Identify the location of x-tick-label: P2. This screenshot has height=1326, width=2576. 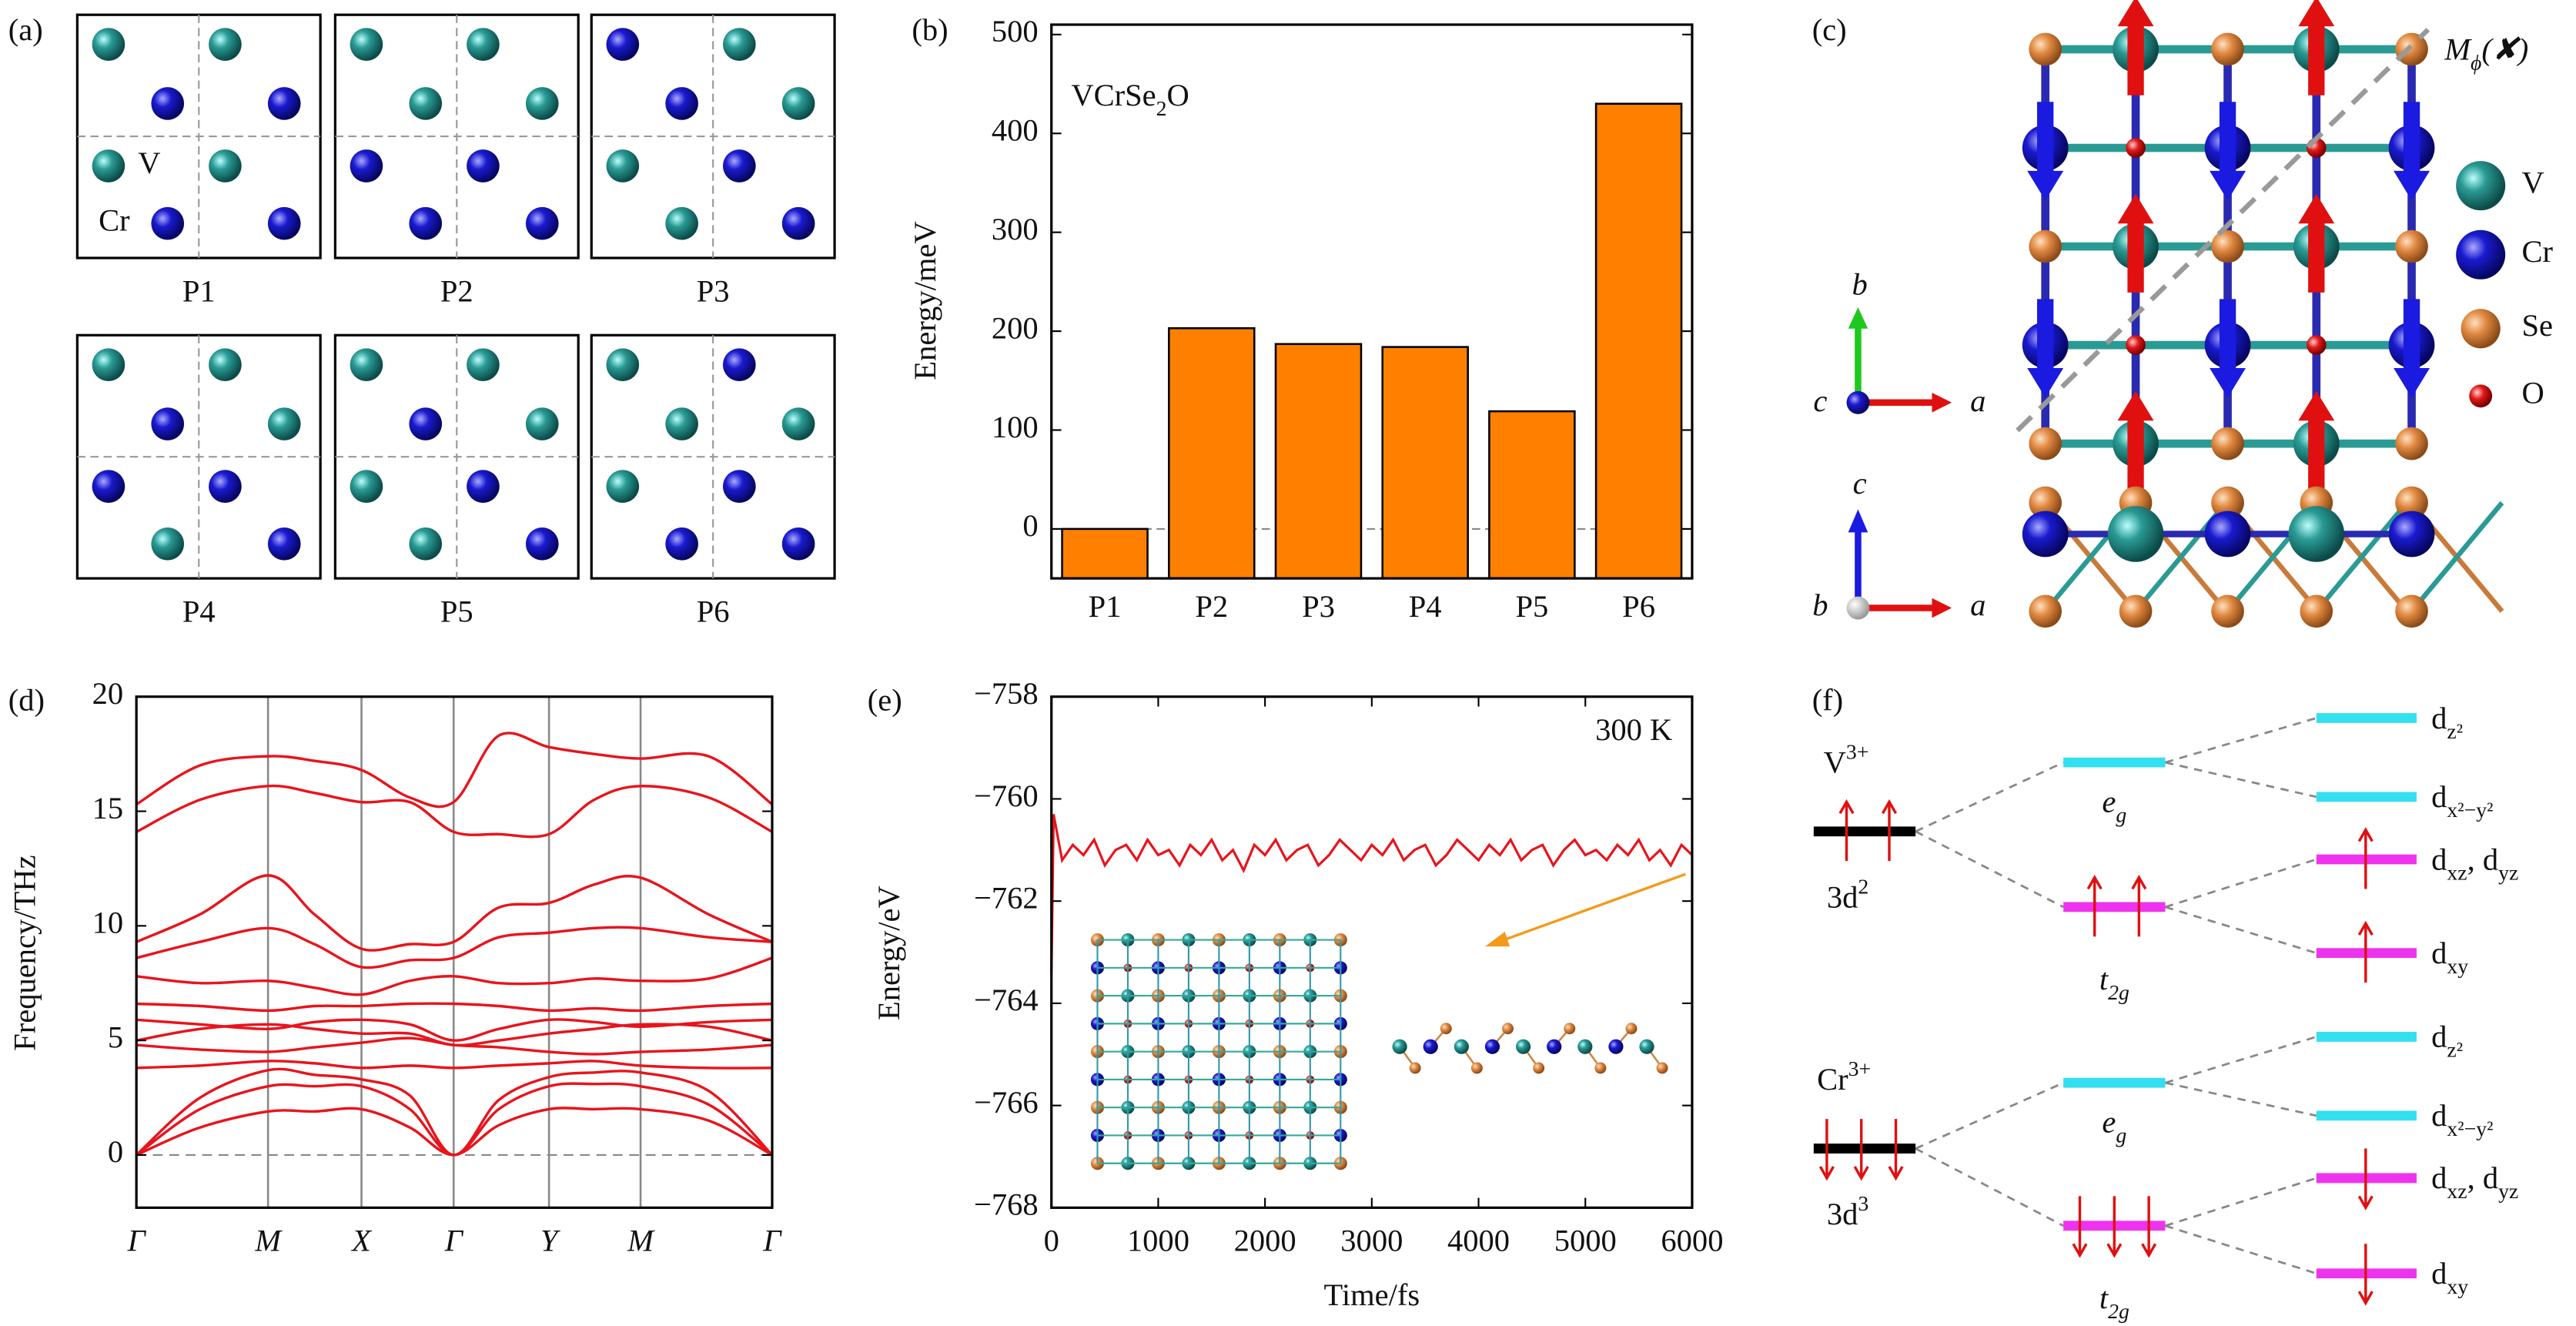
(1212, 606).